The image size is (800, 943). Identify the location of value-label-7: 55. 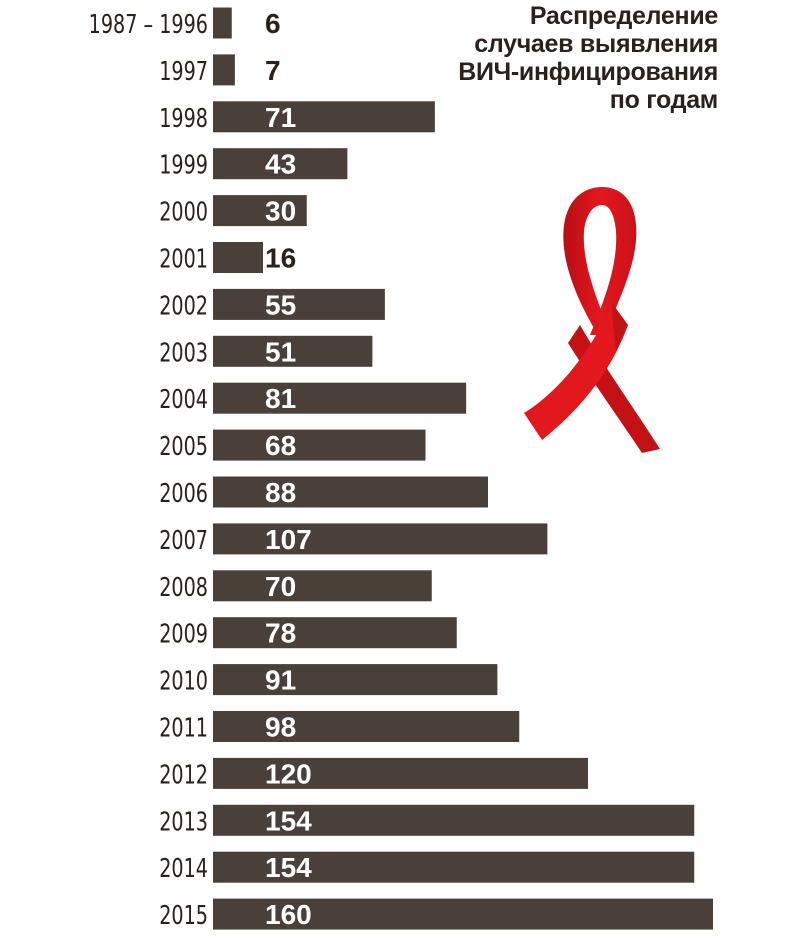
(280, 304).